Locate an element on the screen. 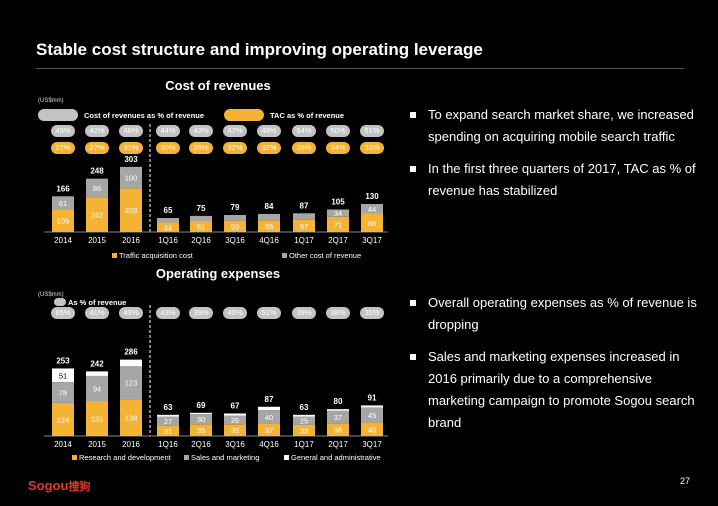  total-label: 84 is located at coordinates (269, 206).